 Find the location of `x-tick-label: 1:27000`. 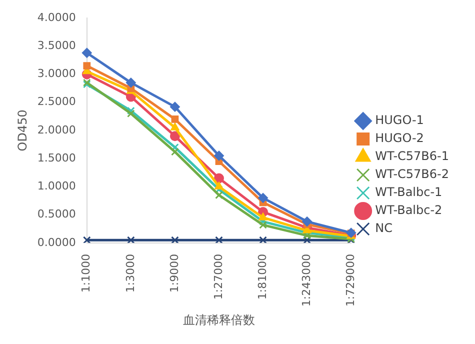

x-tick-label: 1:27000 is located at coordinates (218, 277).